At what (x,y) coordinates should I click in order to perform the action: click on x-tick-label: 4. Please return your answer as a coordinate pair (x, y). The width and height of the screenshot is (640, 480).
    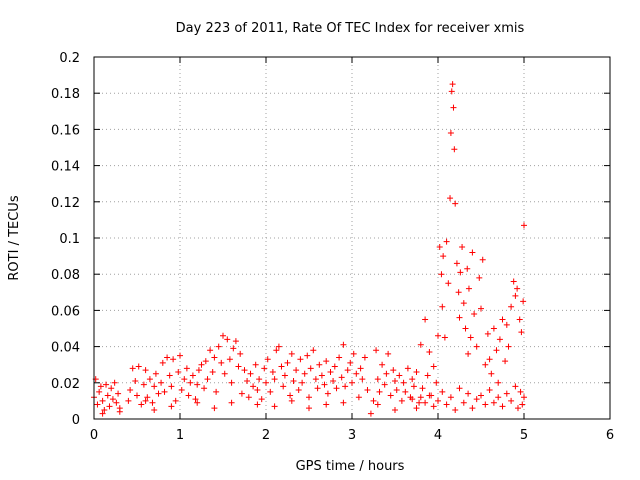
    Looking at the image, I should click on (438, 435).